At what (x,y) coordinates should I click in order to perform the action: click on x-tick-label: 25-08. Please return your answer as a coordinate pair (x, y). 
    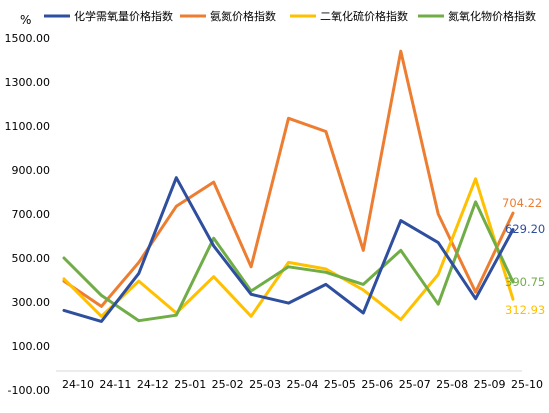
    Looking at the image, I should click on (452, 384).